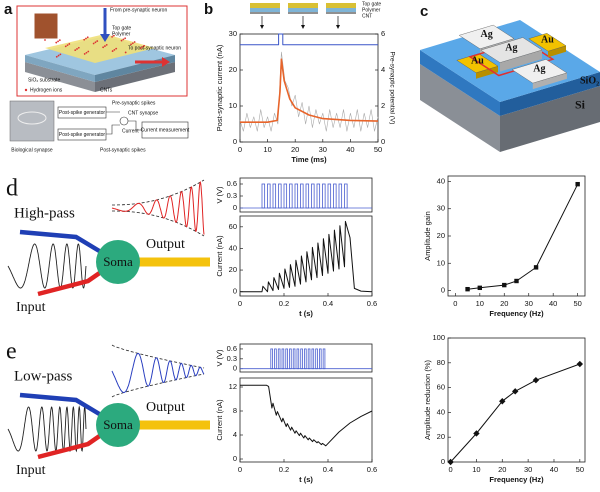  I want to click on y-tick-label: 12, so click(233, 386).